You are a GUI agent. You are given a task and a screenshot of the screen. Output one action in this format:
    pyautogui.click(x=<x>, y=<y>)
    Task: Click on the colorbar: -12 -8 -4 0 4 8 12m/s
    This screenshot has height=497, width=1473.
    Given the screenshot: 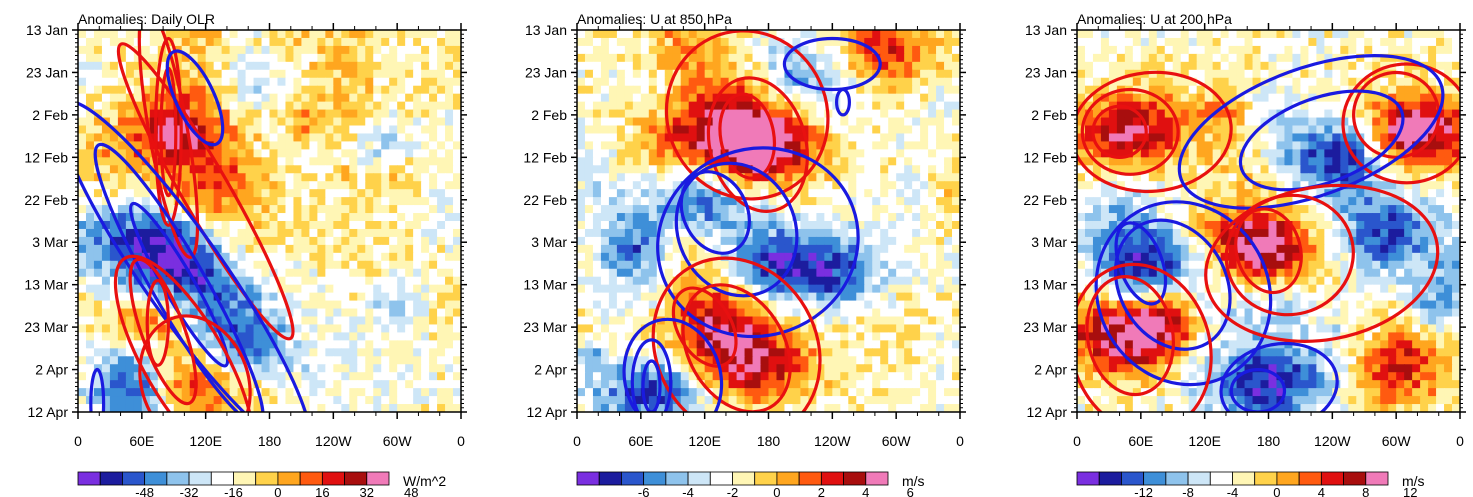 What is the action you would take?
    pyautogui.click(x=1250, y=484)
    